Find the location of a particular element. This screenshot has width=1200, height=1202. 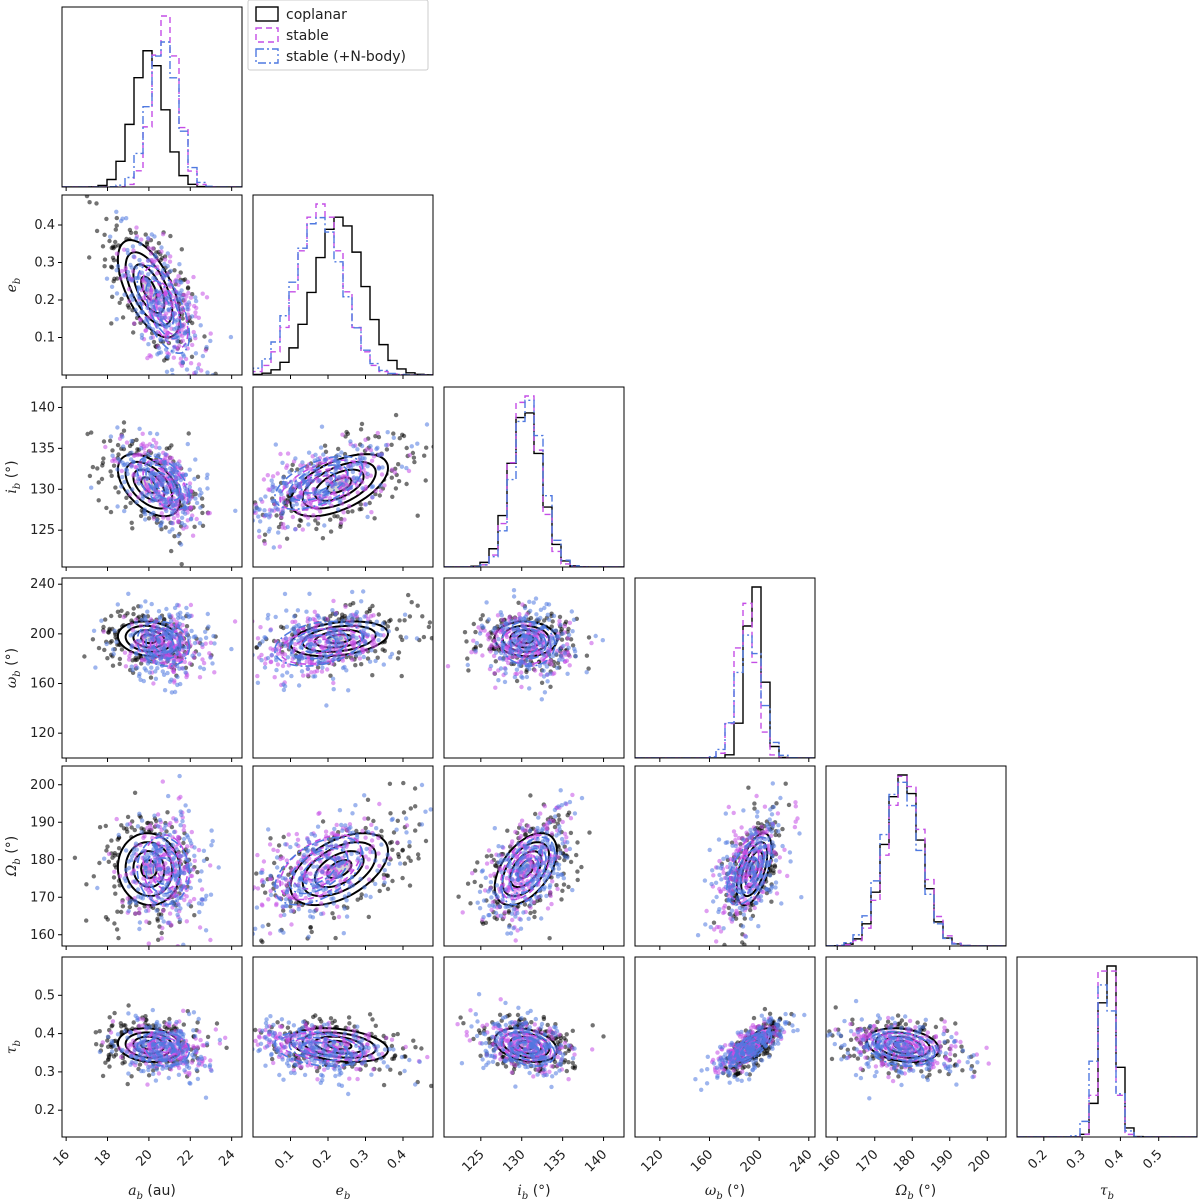

panel-frame is located at coordinates (152, 477).